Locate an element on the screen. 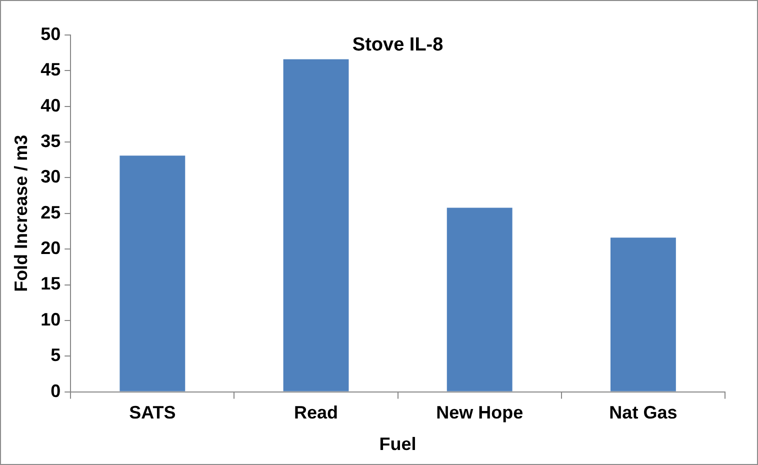 This screenshot has height=465, width=758. y-tick-label: 35 is located at coordinates (50, 141).